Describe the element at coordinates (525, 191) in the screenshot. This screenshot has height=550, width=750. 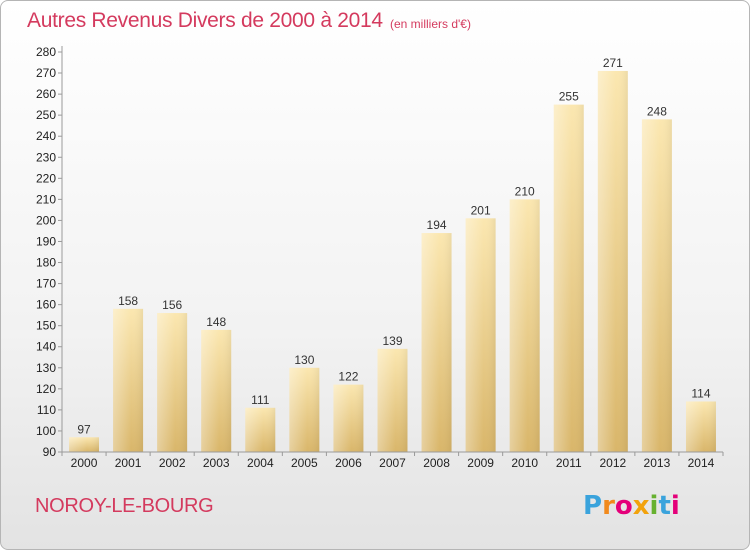
I see `data-label: 210` at that location.